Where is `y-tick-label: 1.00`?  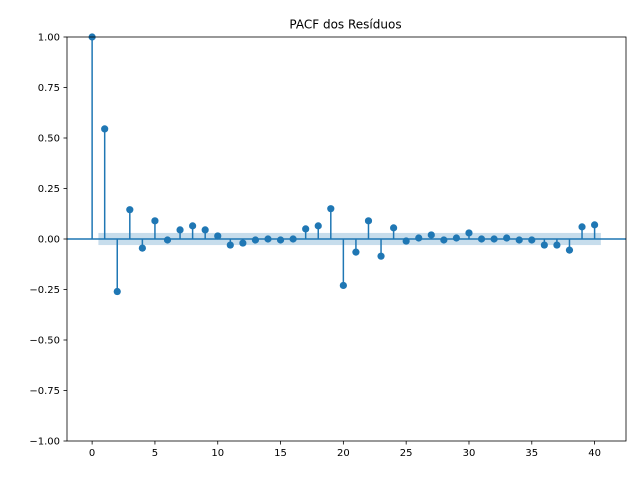
y-tick-label: 1.00 is located at coordinates (49, 38).